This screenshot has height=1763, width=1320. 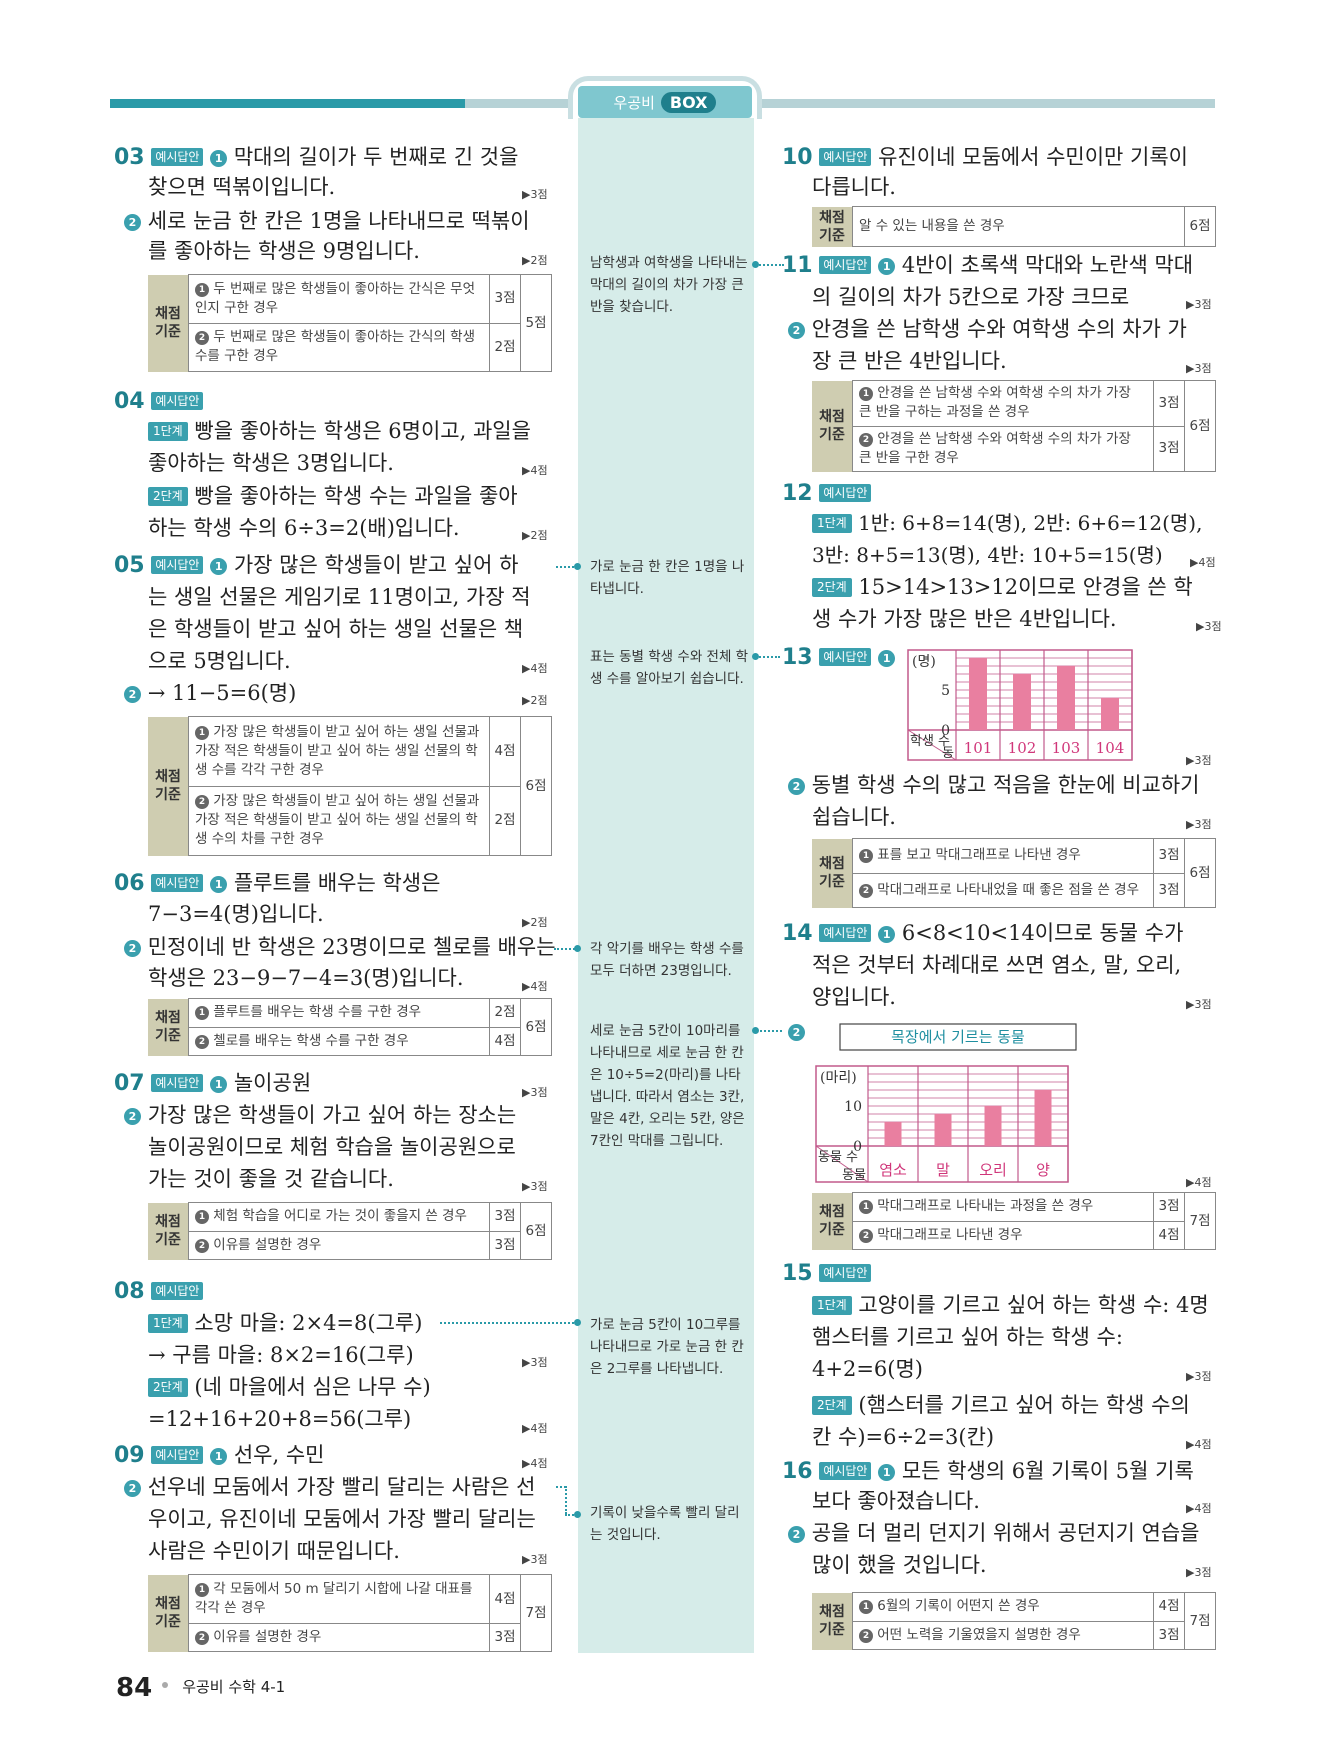 I want to click on q08-number: 08, so click(x=129, y=1291).